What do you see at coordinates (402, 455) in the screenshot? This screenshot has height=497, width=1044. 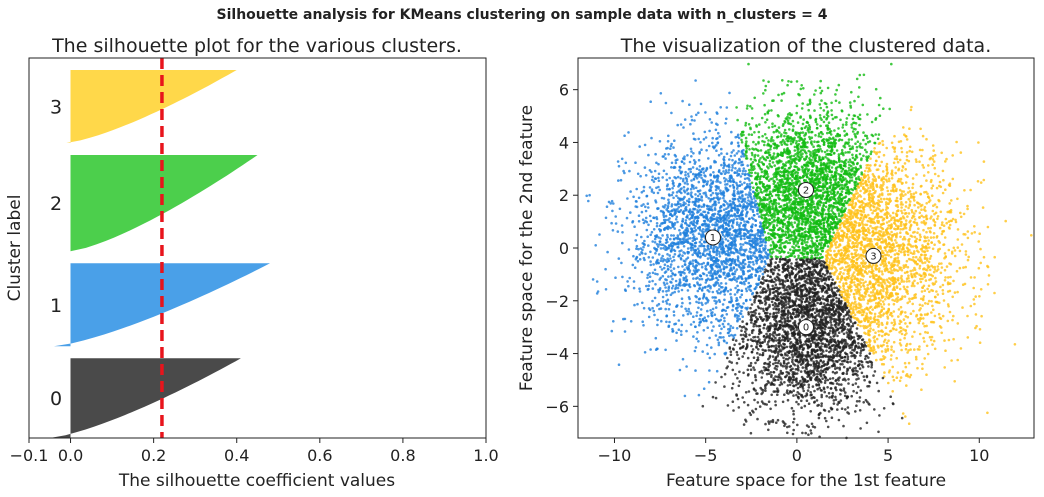 I see `silhouette-x-tick-label: 0.8` at bounding box center [402, 455].